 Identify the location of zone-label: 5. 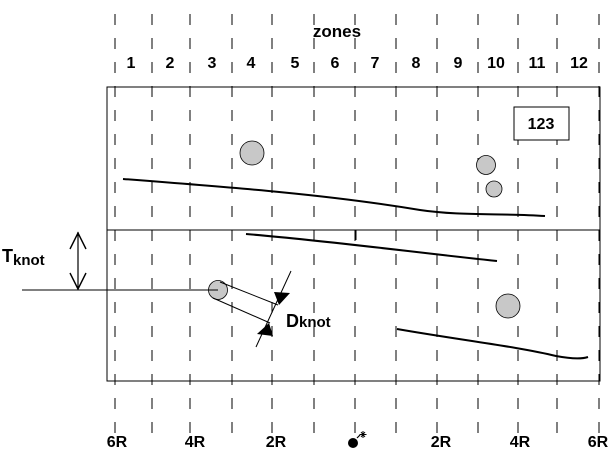
(295, 63).